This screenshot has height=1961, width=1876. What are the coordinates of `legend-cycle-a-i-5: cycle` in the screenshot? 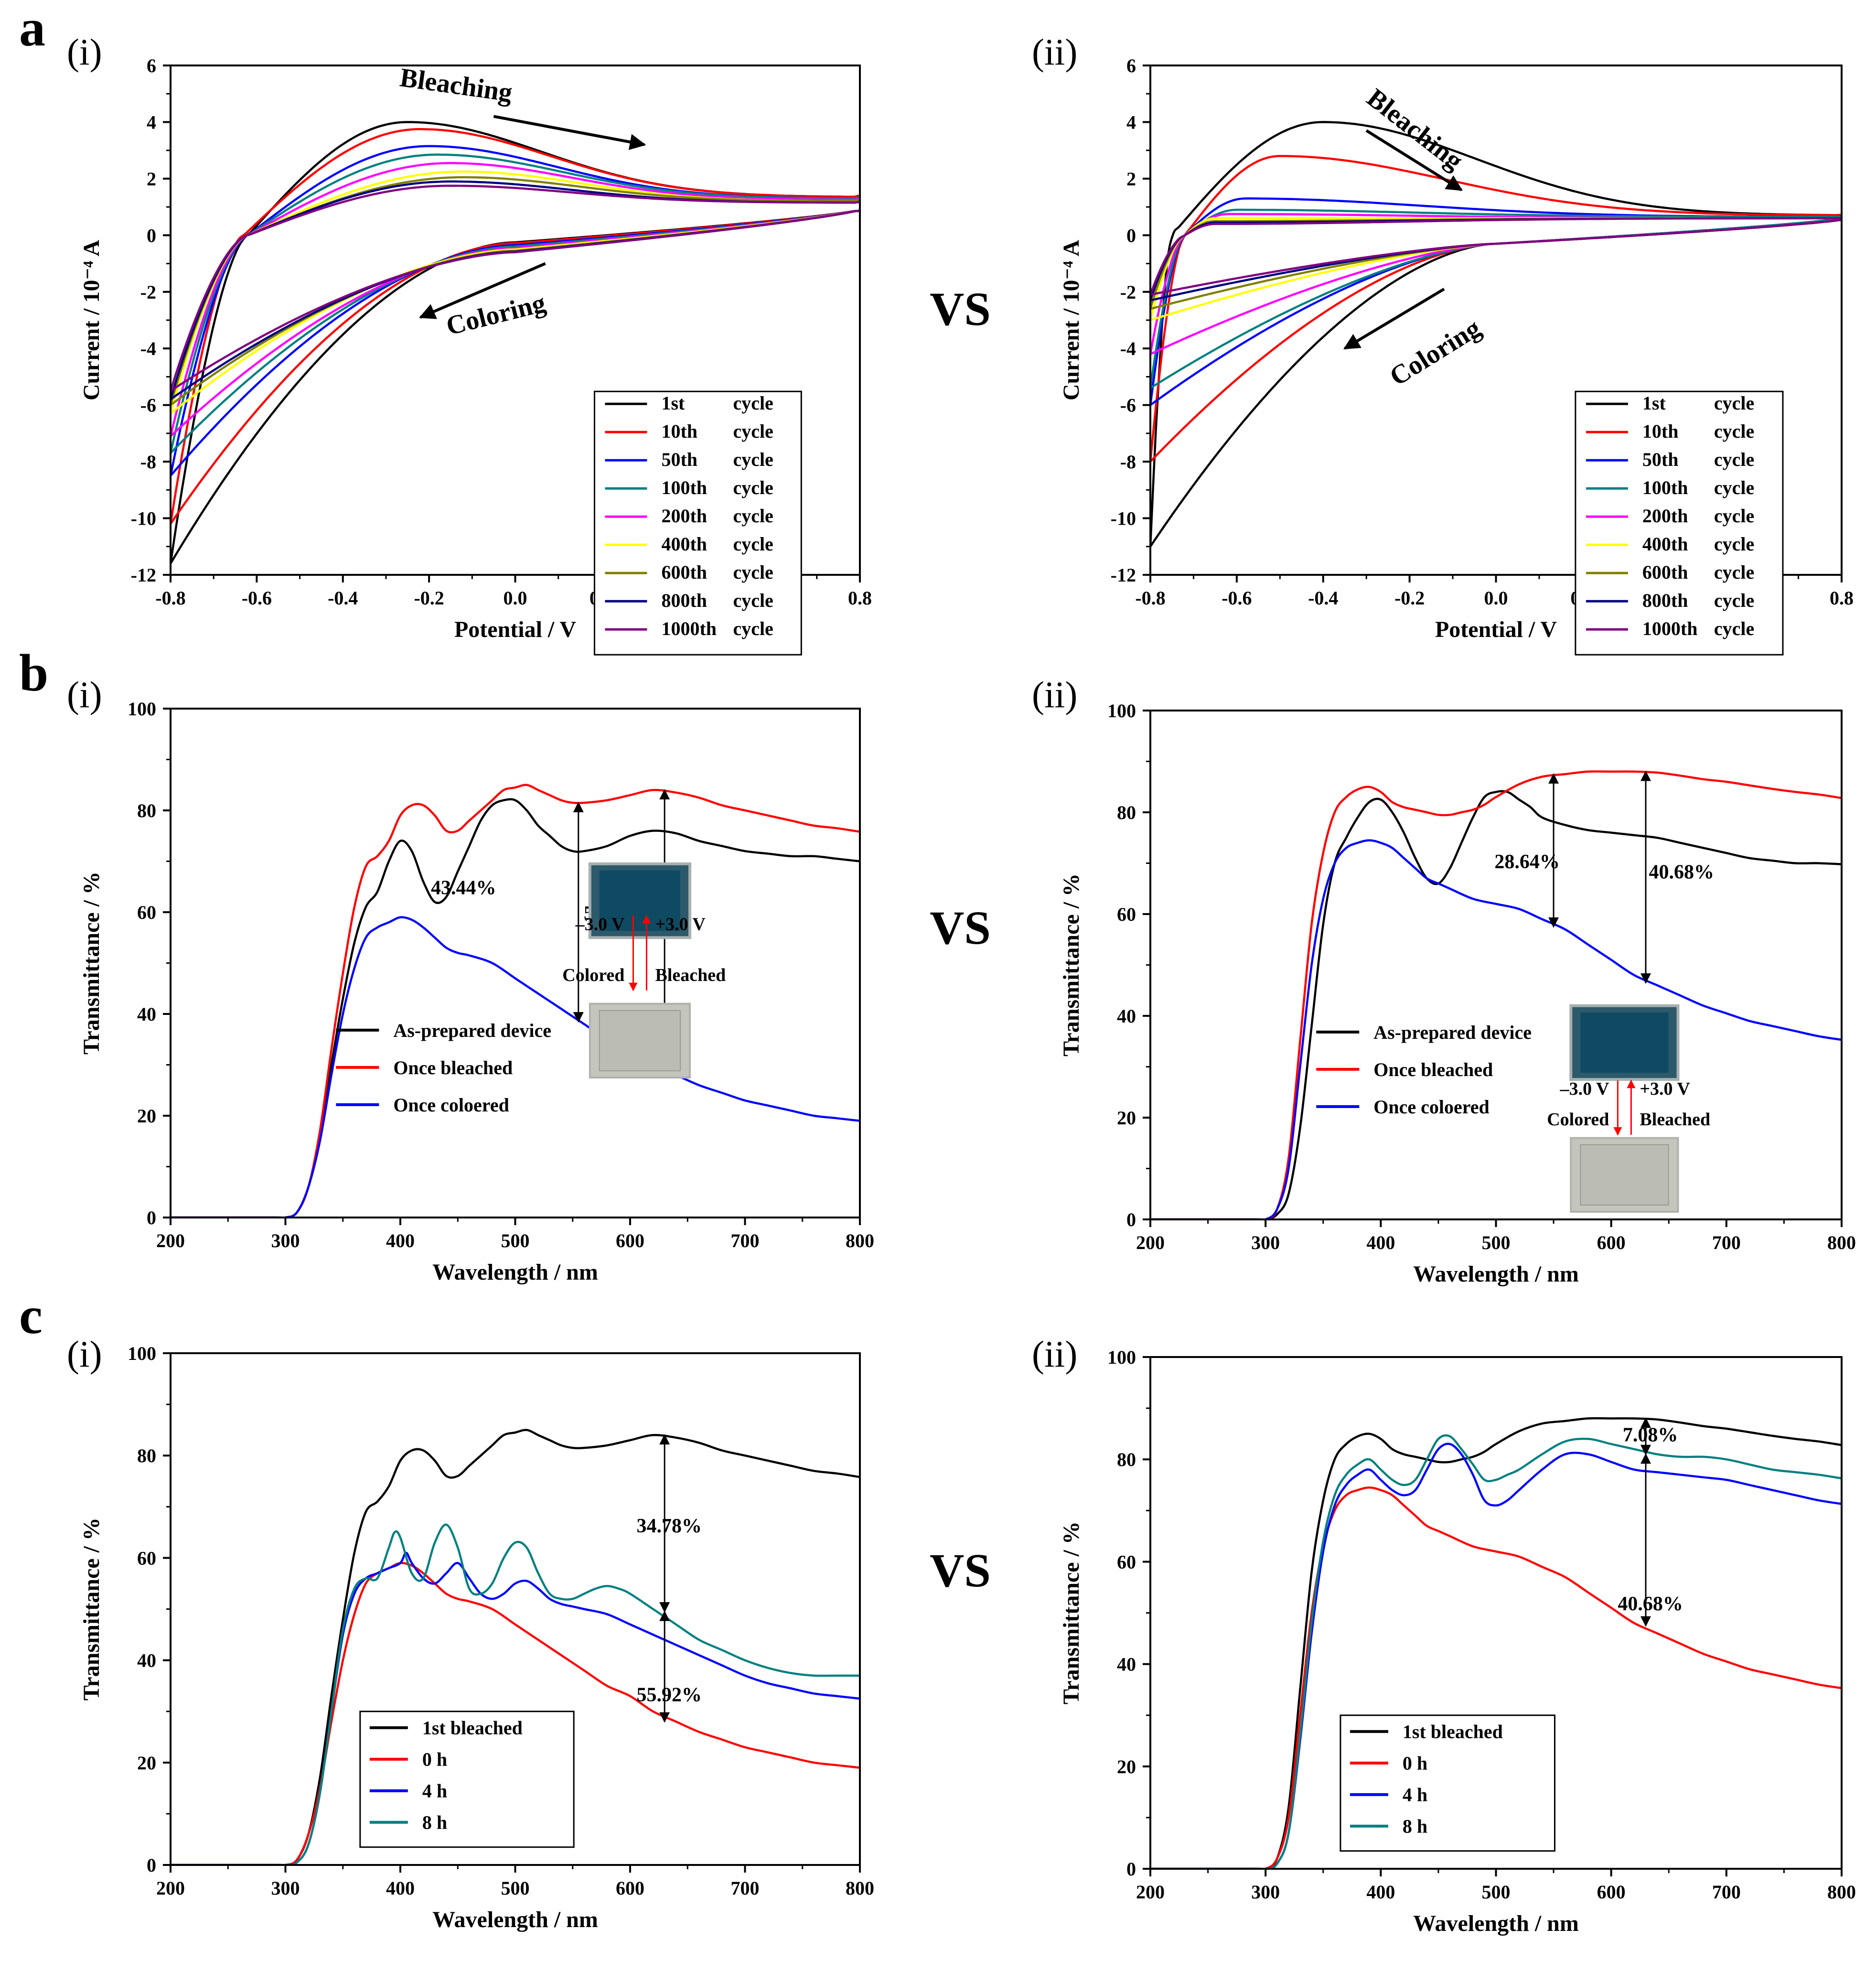 It's located at (753, 544).